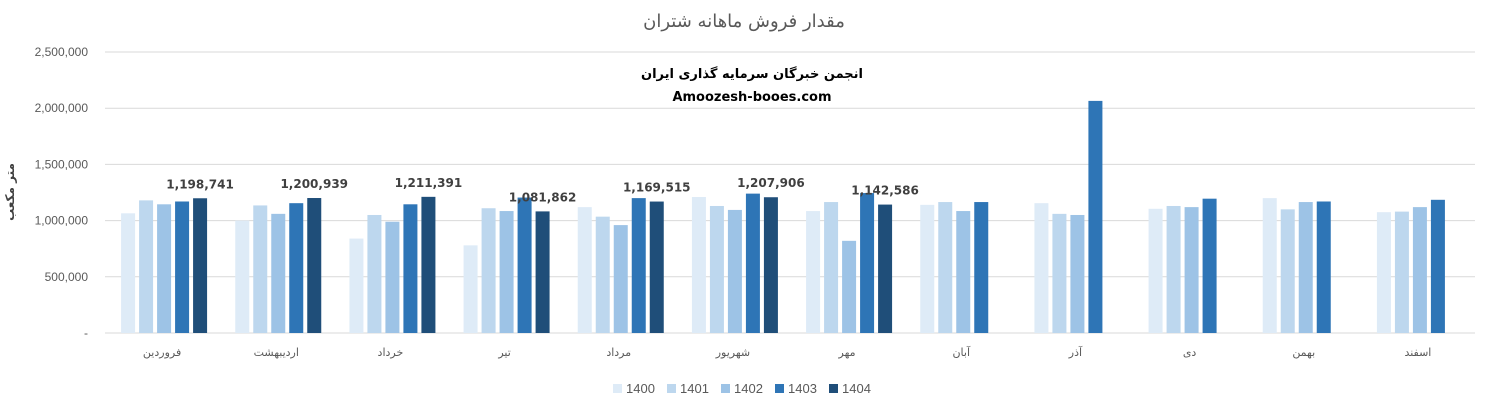 Image resolution: width=1488 pixels, height=402 pixels. What do you see at coordinates (802, 388) in the screenshot?
I see `legend-entry: 1403` at bounding box center [802, 388].